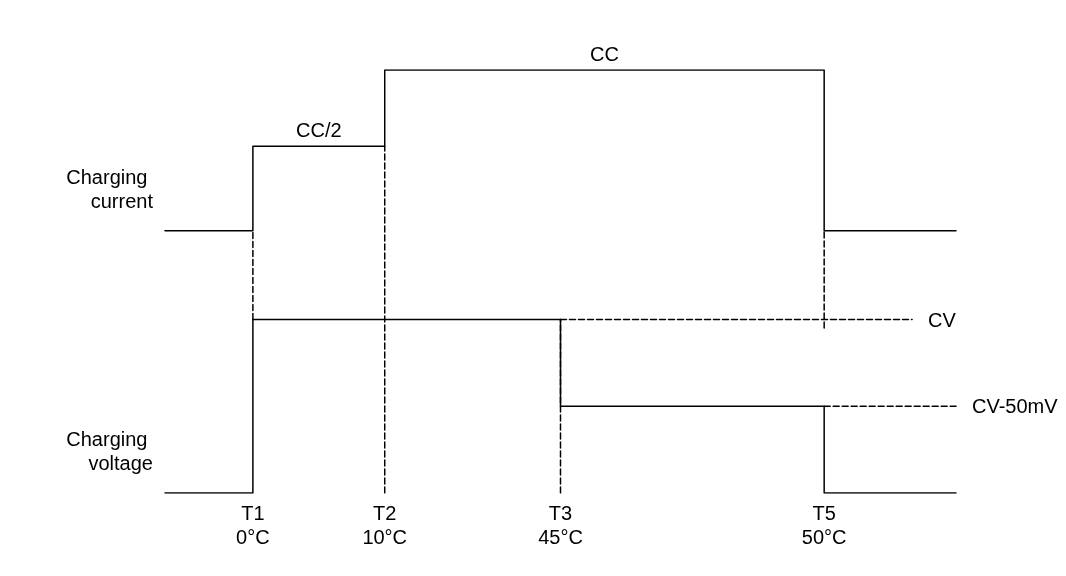  What do you see at coordinates (109, 451) in the screenshot?
I see `series-label: Charging voltage` at bounding box center [109, 451].